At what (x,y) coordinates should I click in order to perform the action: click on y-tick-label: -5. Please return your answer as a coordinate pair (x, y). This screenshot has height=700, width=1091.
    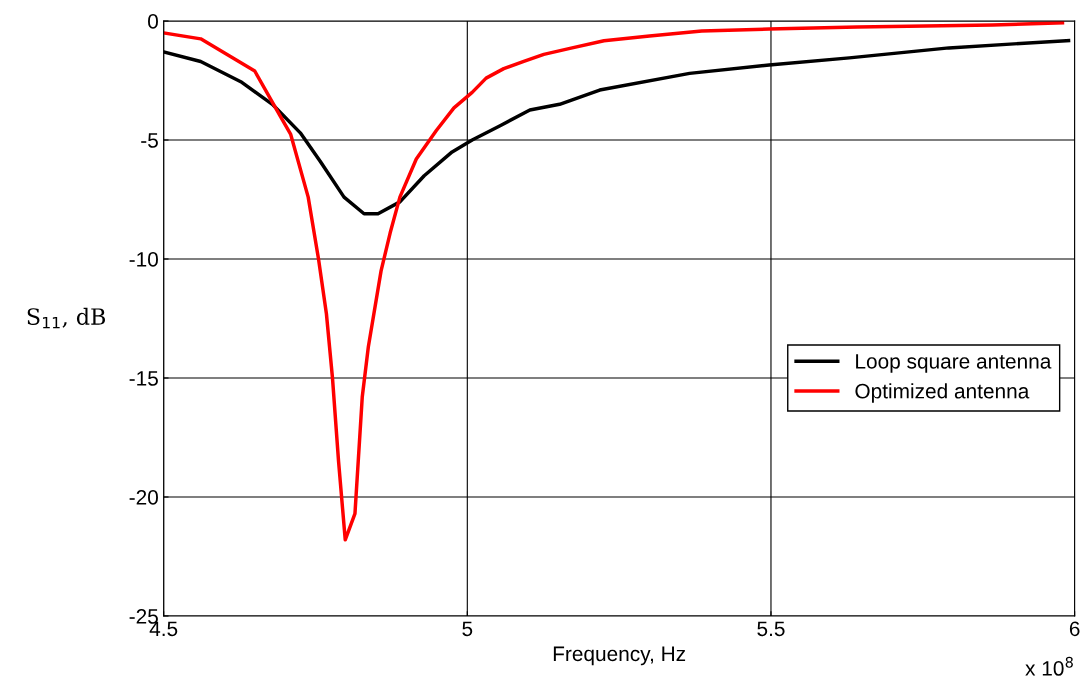
    Looking at the image, I should click on (149, 140).